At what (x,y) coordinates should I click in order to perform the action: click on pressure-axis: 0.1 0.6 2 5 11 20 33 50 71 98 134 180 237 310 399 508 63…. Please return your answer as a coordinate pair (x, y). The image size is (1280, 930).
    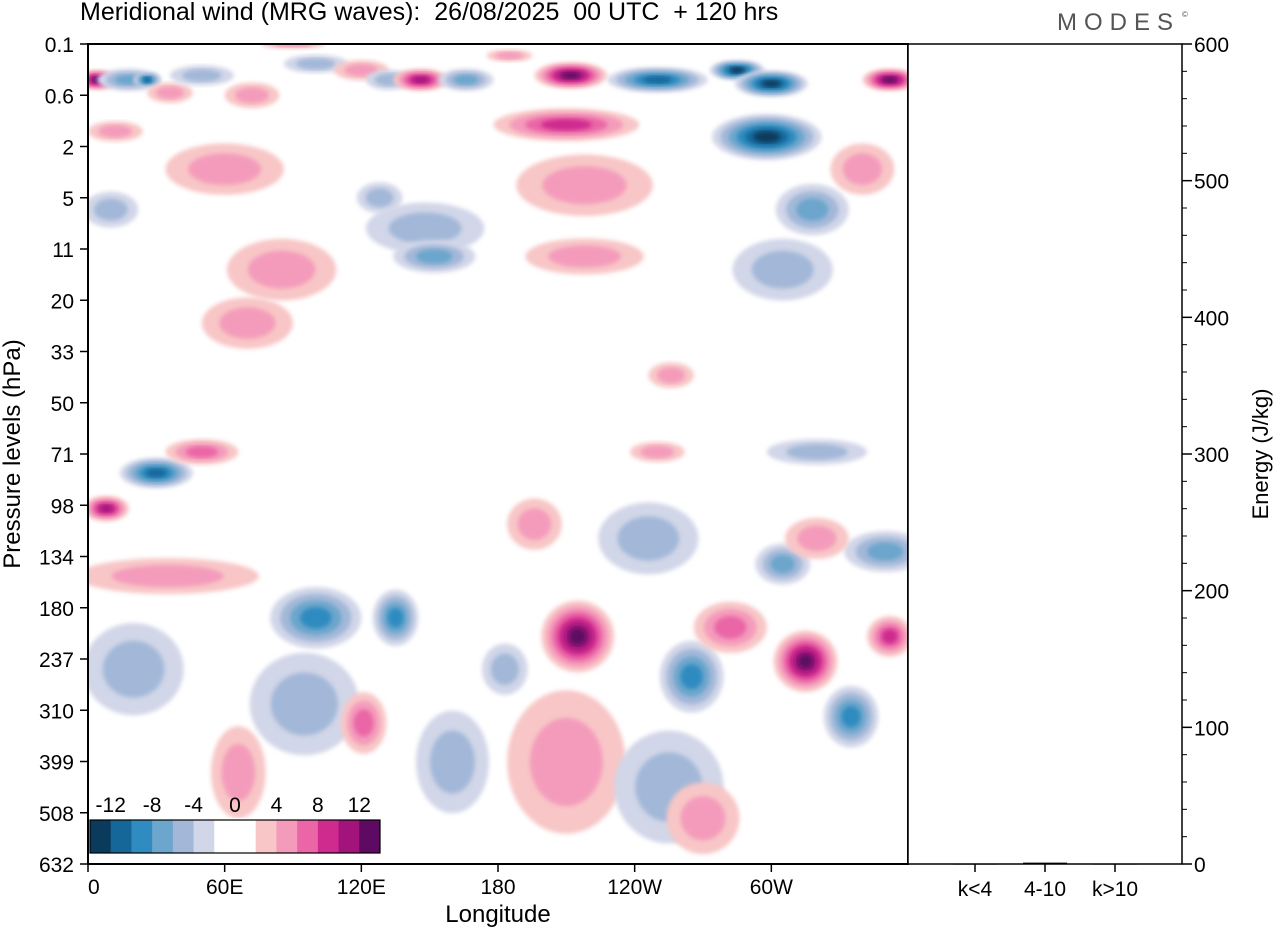
    Looking at the image, I should click on (63, 455).